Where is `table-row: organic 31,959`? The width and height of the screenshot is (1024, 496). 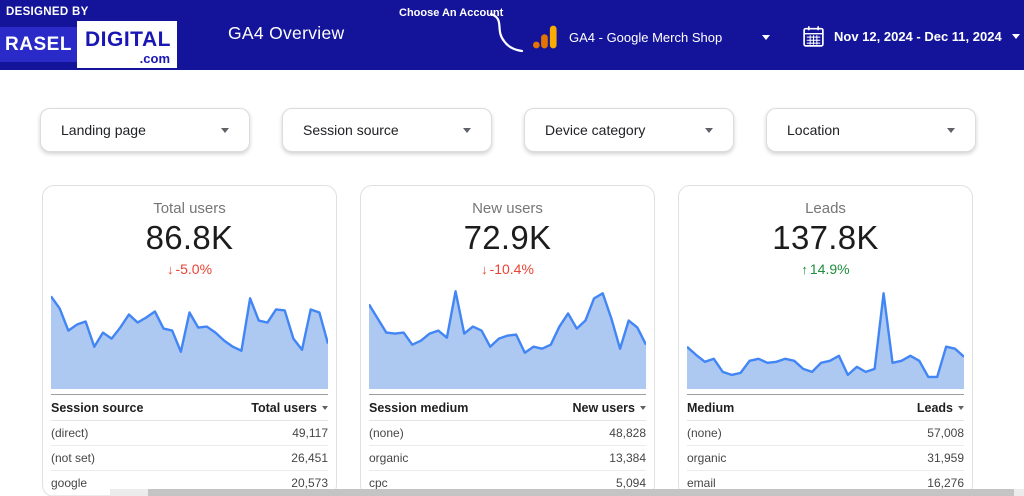
table-row: organic 31,959 is located at coordinates (825, 458).